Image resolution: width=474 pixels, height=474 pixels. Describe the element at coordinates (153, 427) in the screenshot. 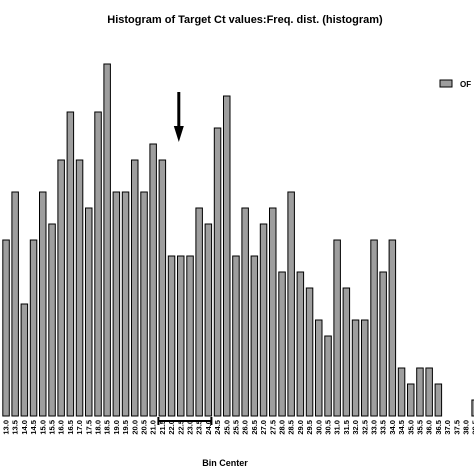

I see `x-tick-label: 21.0` at that location.